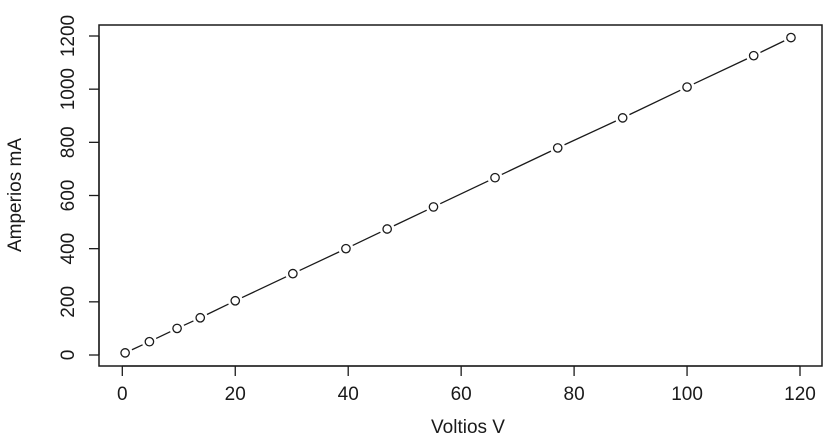 This screenshot has width=839, height=444. Describe the element at coordinates (574, 394) in the screenshot. I see `x-tick-label: 80` at that location.